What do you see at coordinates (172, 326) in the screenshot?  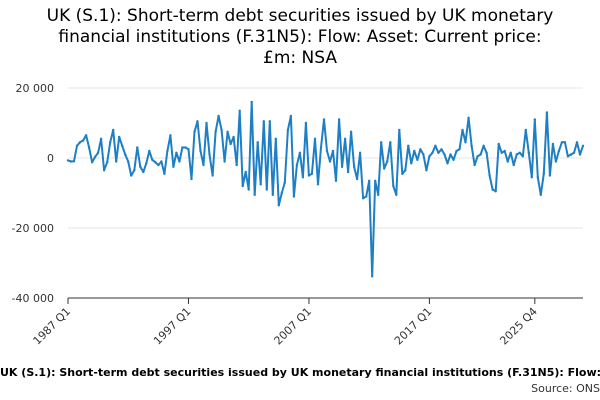 I see `x-tick-label: 1997 Q1` at bounding box center [172, 326].